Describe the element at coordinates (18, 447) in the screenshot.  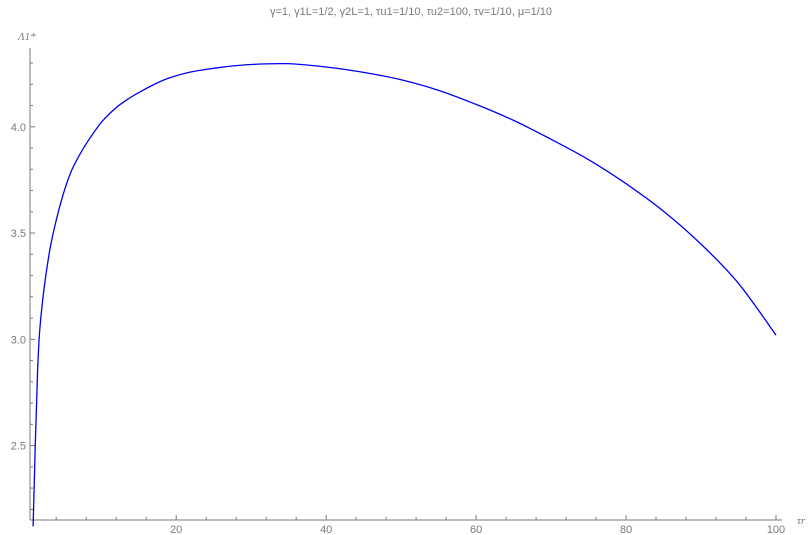
I see `y-tick-label: 2.5` at that location.